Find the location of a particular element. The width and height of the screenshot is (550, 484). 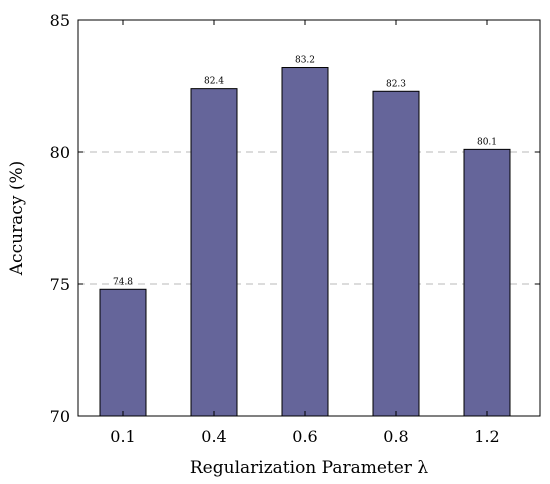

data-label-0.8: 82.3 is located at coordinates (396, 84).